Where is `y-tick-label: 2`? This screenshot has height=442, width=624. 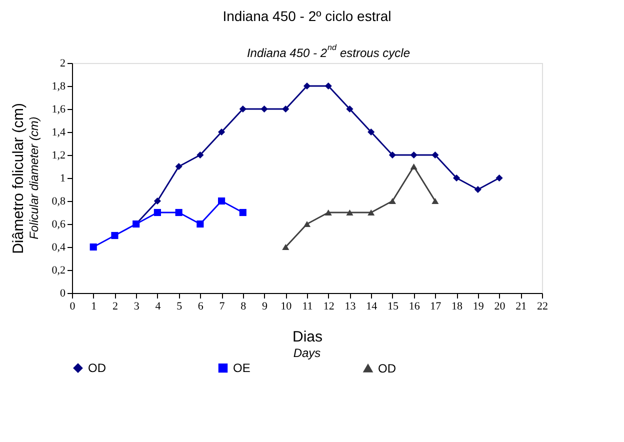 y-tick-label: 2 is located at coordinates (63, 64).